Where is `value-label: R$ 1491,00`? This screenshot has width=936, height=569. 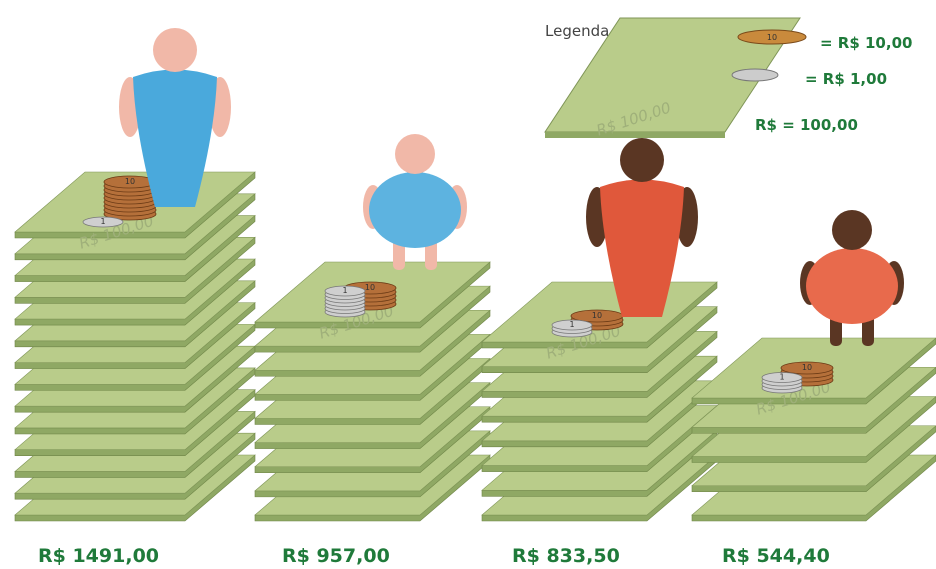
value-label: R$ 1491,00 is located at coordinates (98, 556).